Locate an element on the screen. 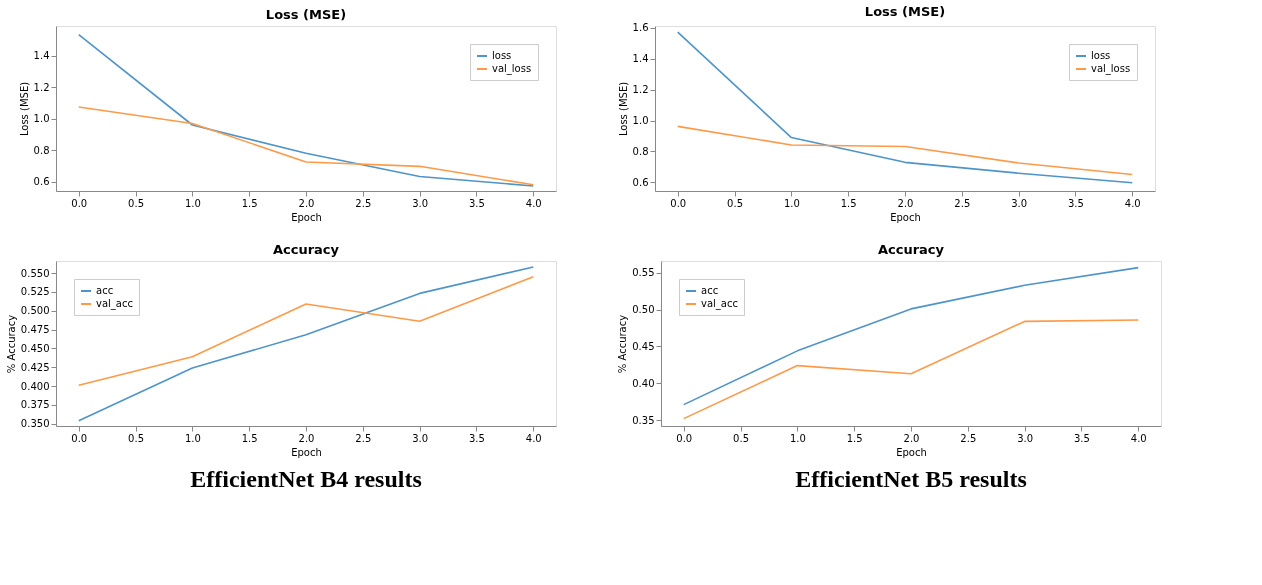 This screenshot has width=1262, height=585. y-tick-label: 0.525 is located at coordinates (35, 292).